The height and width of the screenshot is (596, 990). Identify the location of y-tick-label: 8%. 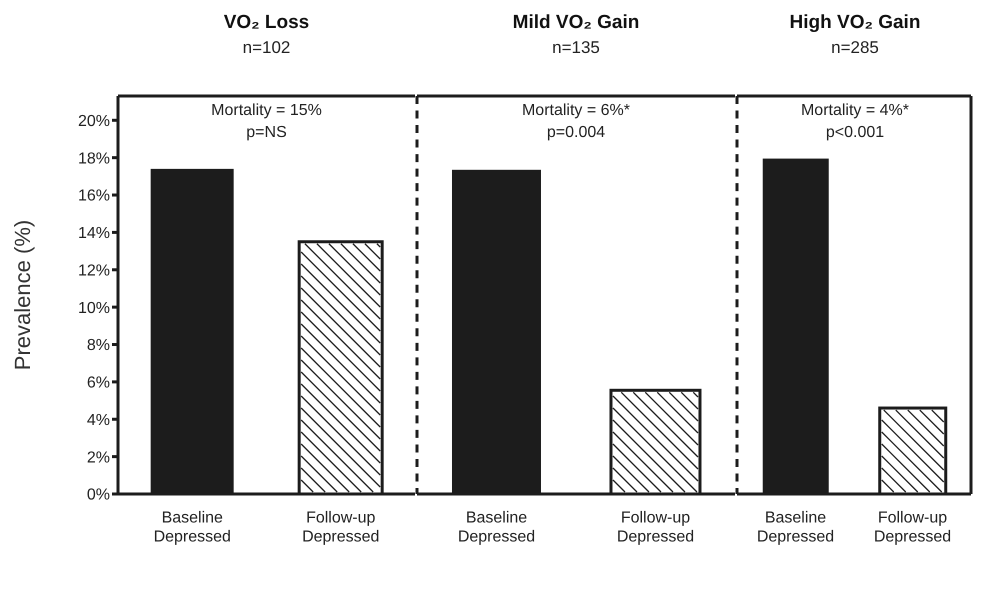
(98, 345).